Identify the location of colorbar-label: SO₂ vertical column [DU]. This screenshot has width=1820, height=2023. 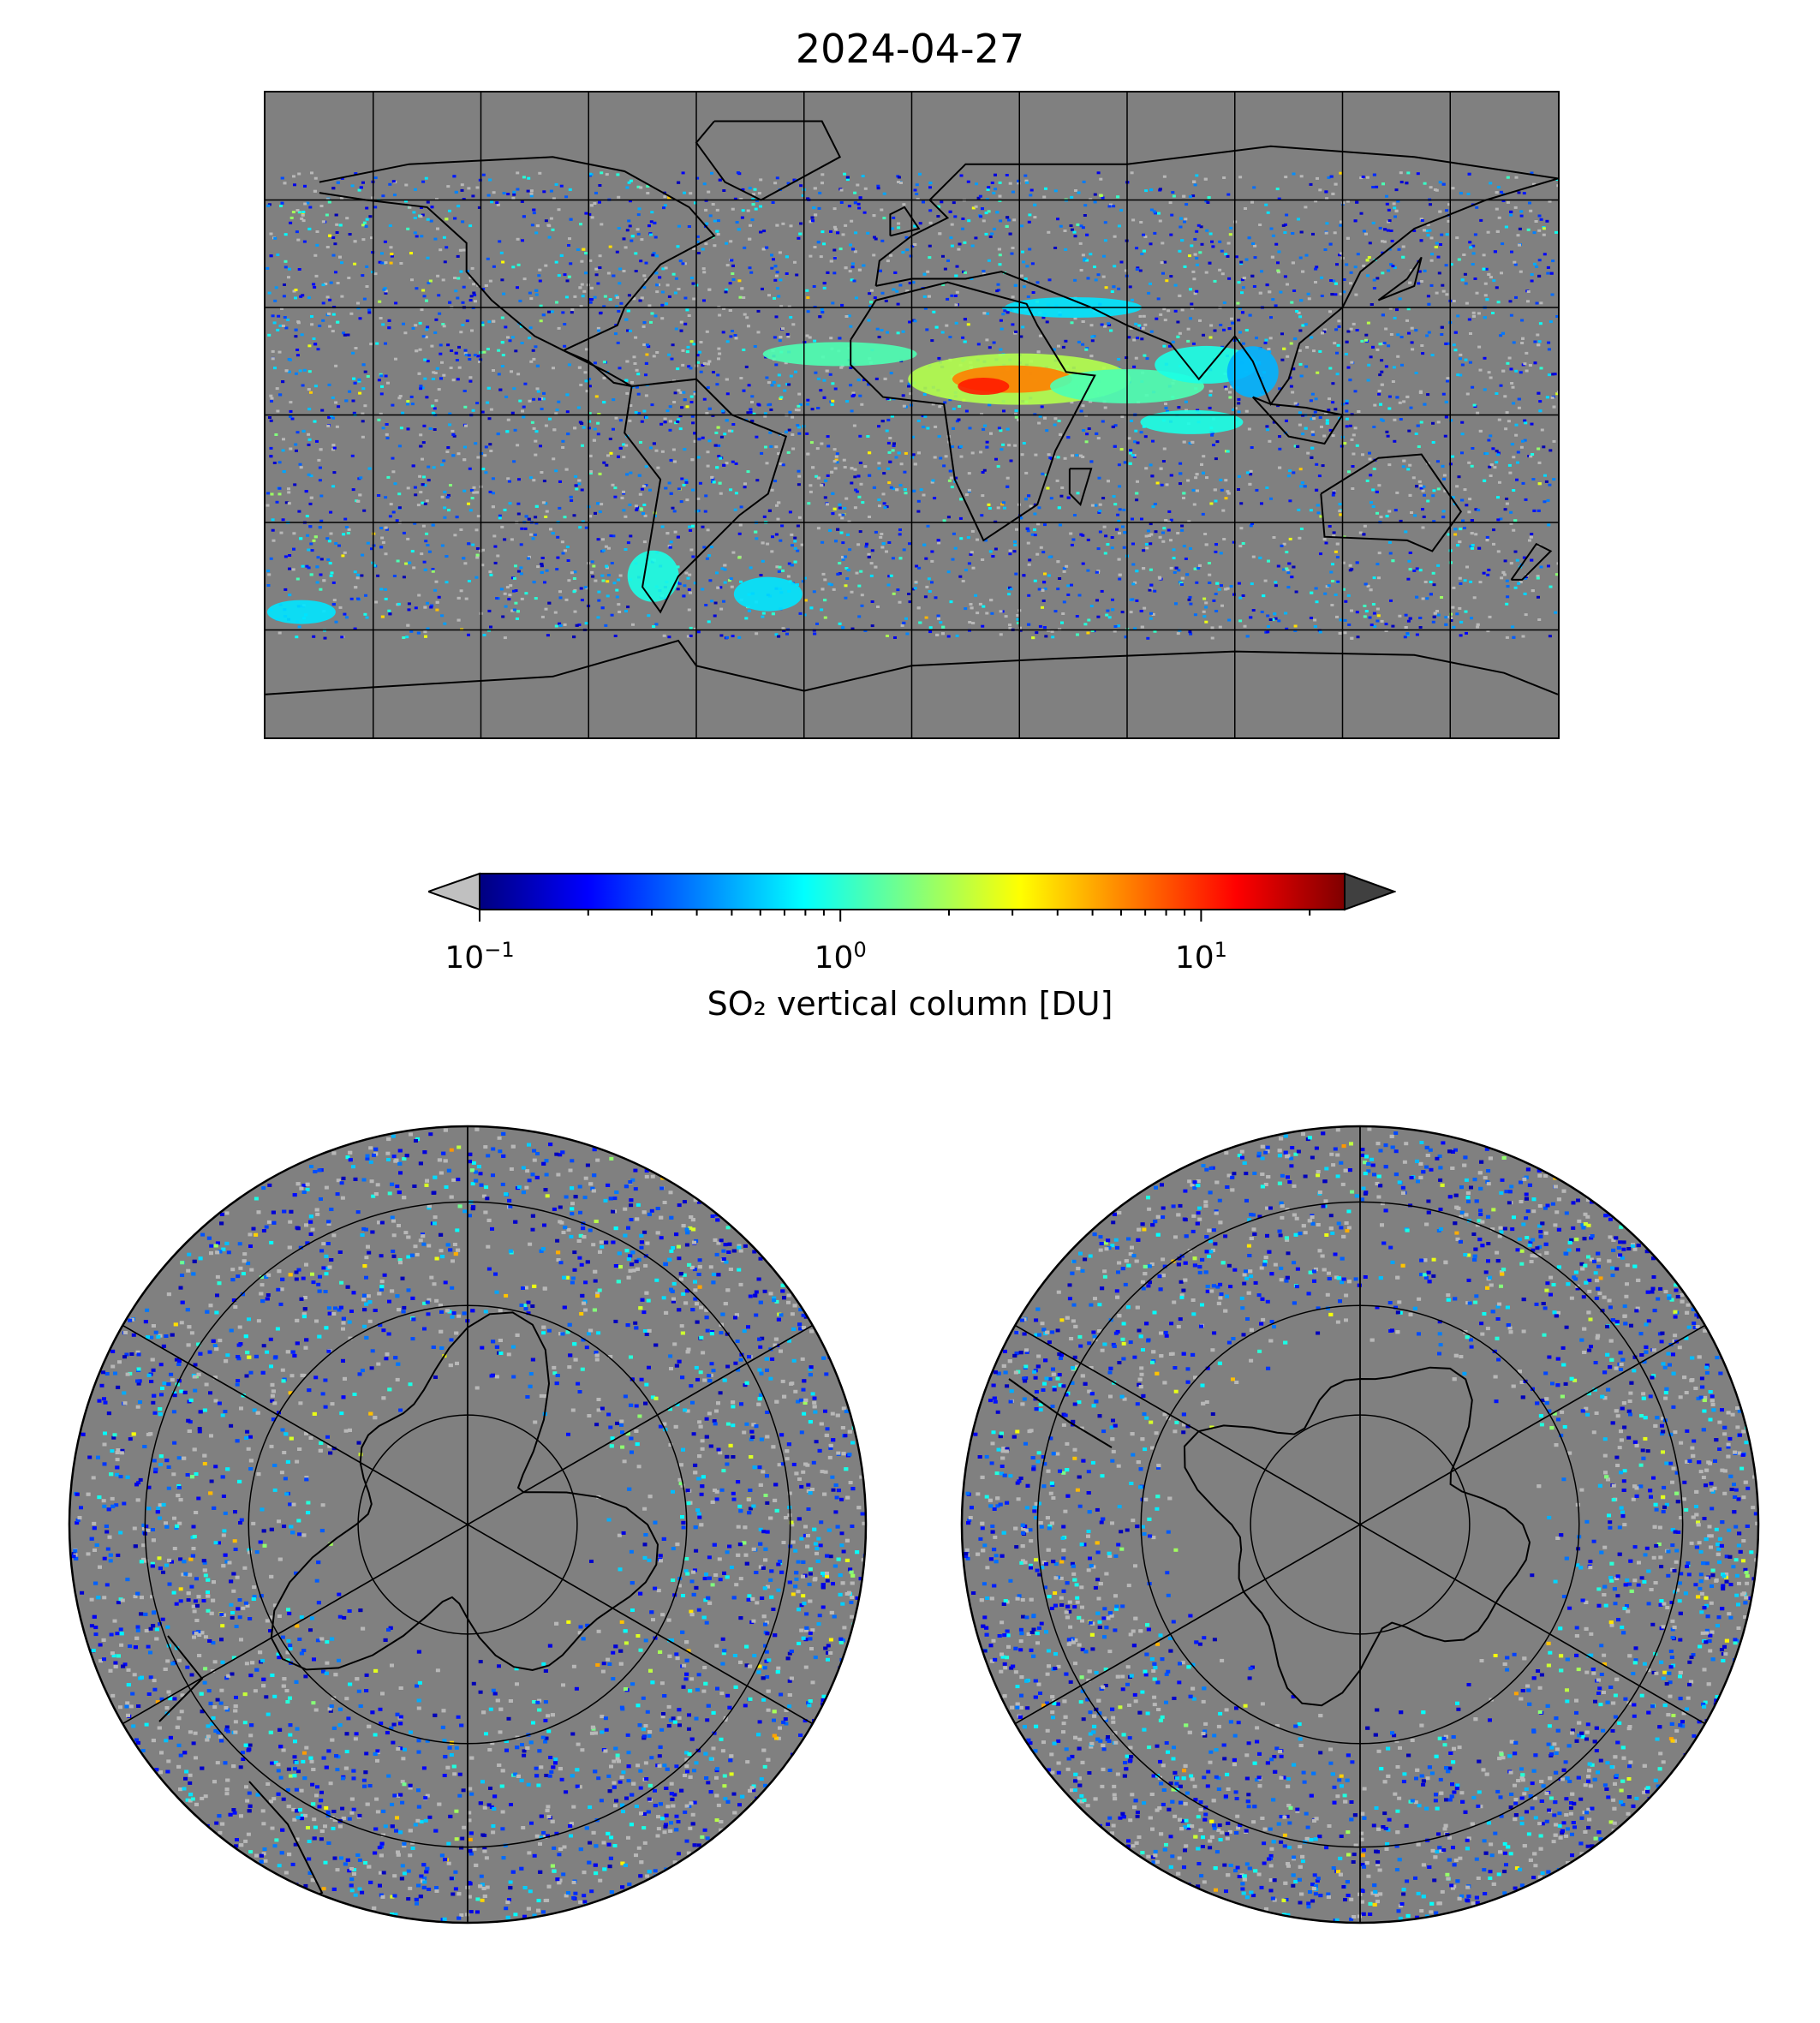
(910, 1004).